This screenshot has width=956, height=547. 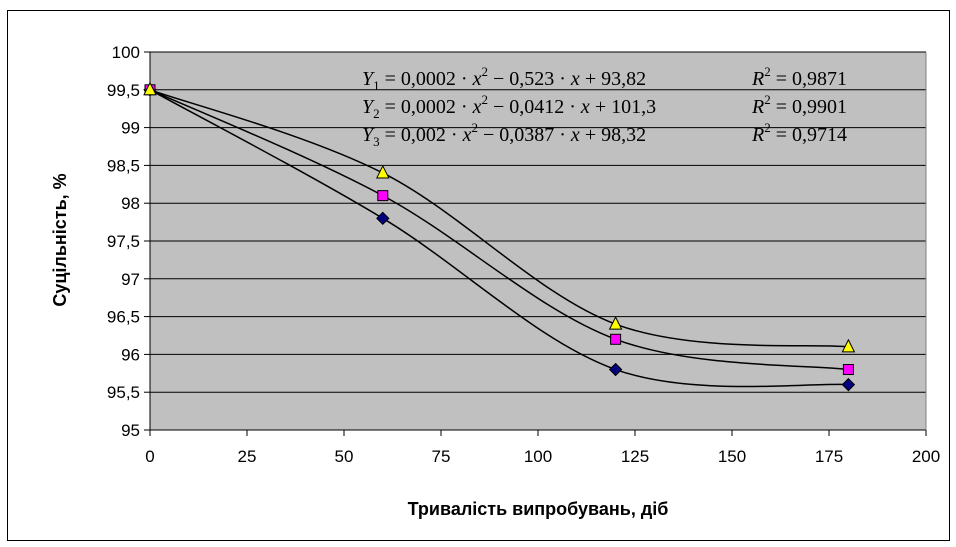 I want to click on r-squared-2: R2 = 0,9901, so click(x=799, y=105).